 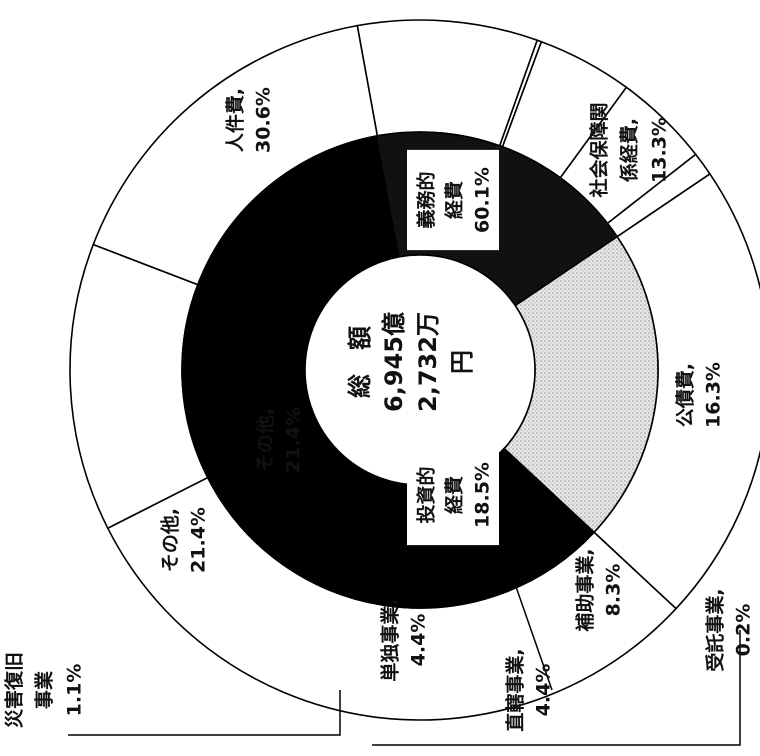 I want to click on label-jinkenhi-line-0: 人件費,, so click(x=235, y=120).